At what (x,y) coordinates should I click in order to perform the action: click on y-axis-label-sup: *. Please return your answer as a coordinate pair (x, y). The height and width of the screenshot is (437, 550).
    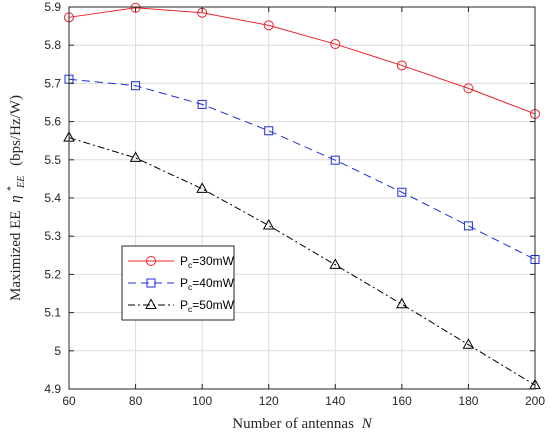
    Looking at the image, I should click on (11, 189).